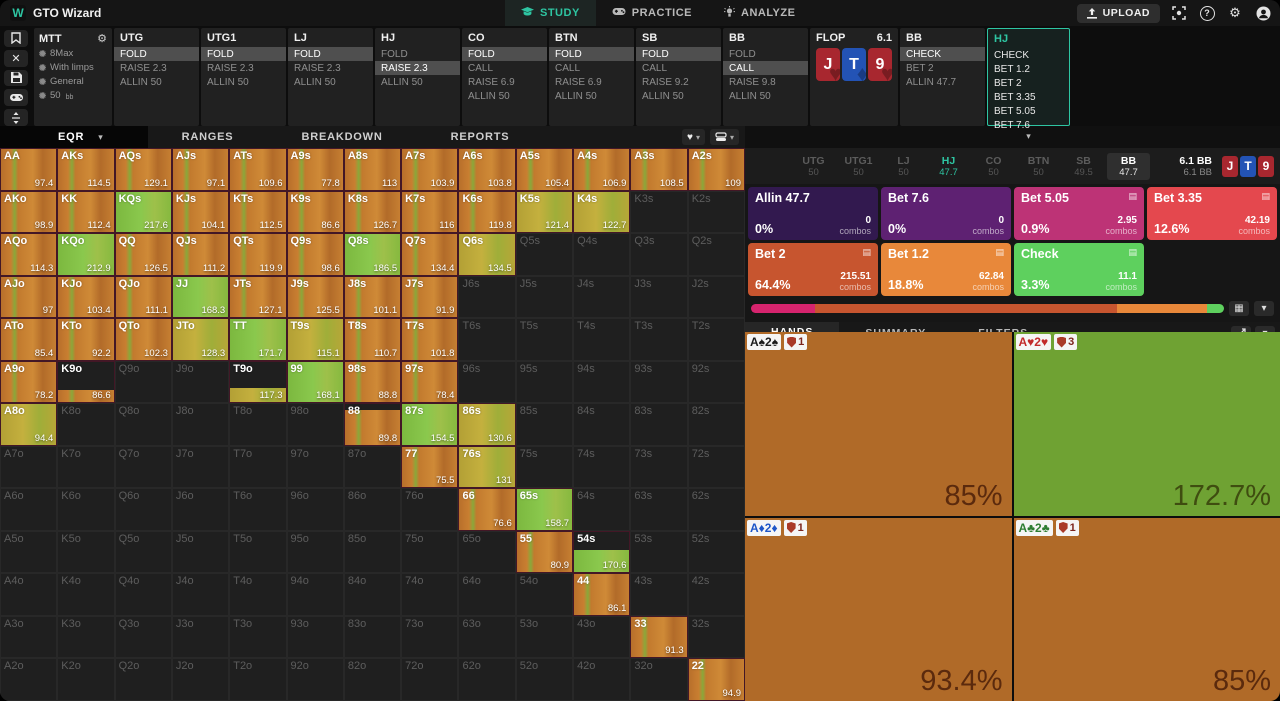  What do you see at coordinates (1235, 12) in the screenshot?
I see `settings-gear-icon: ⚙` at bounding box center [1235, 12].